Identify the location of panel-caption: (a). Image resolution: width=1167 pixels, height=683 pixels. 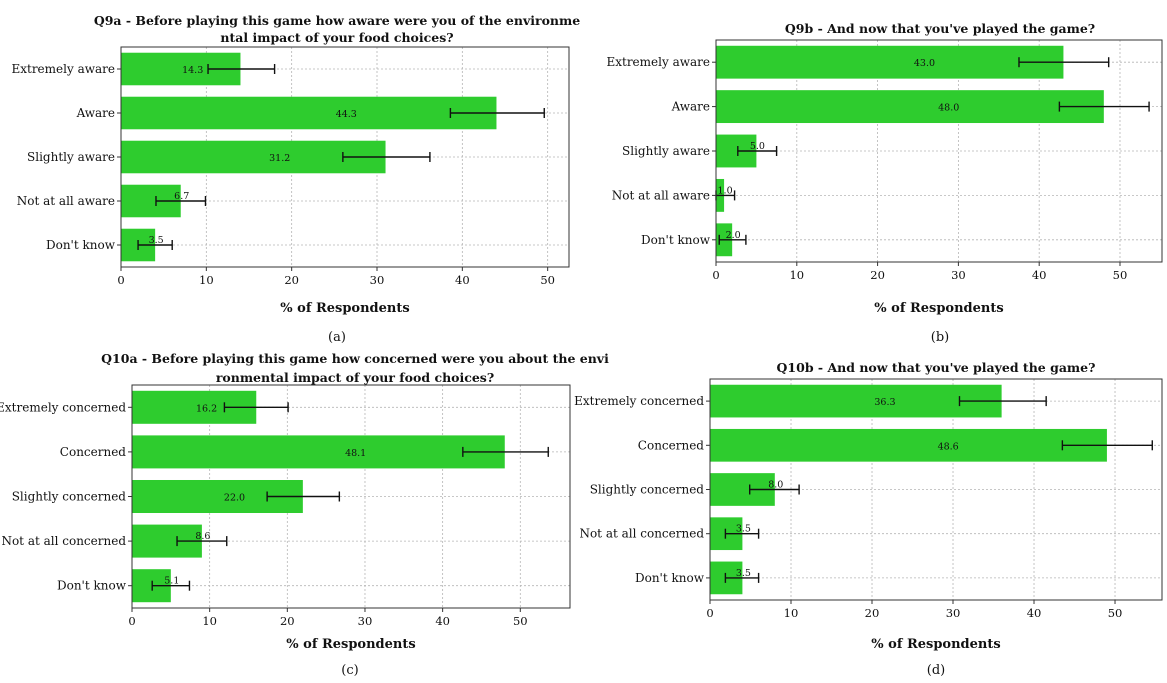
(337, 337).